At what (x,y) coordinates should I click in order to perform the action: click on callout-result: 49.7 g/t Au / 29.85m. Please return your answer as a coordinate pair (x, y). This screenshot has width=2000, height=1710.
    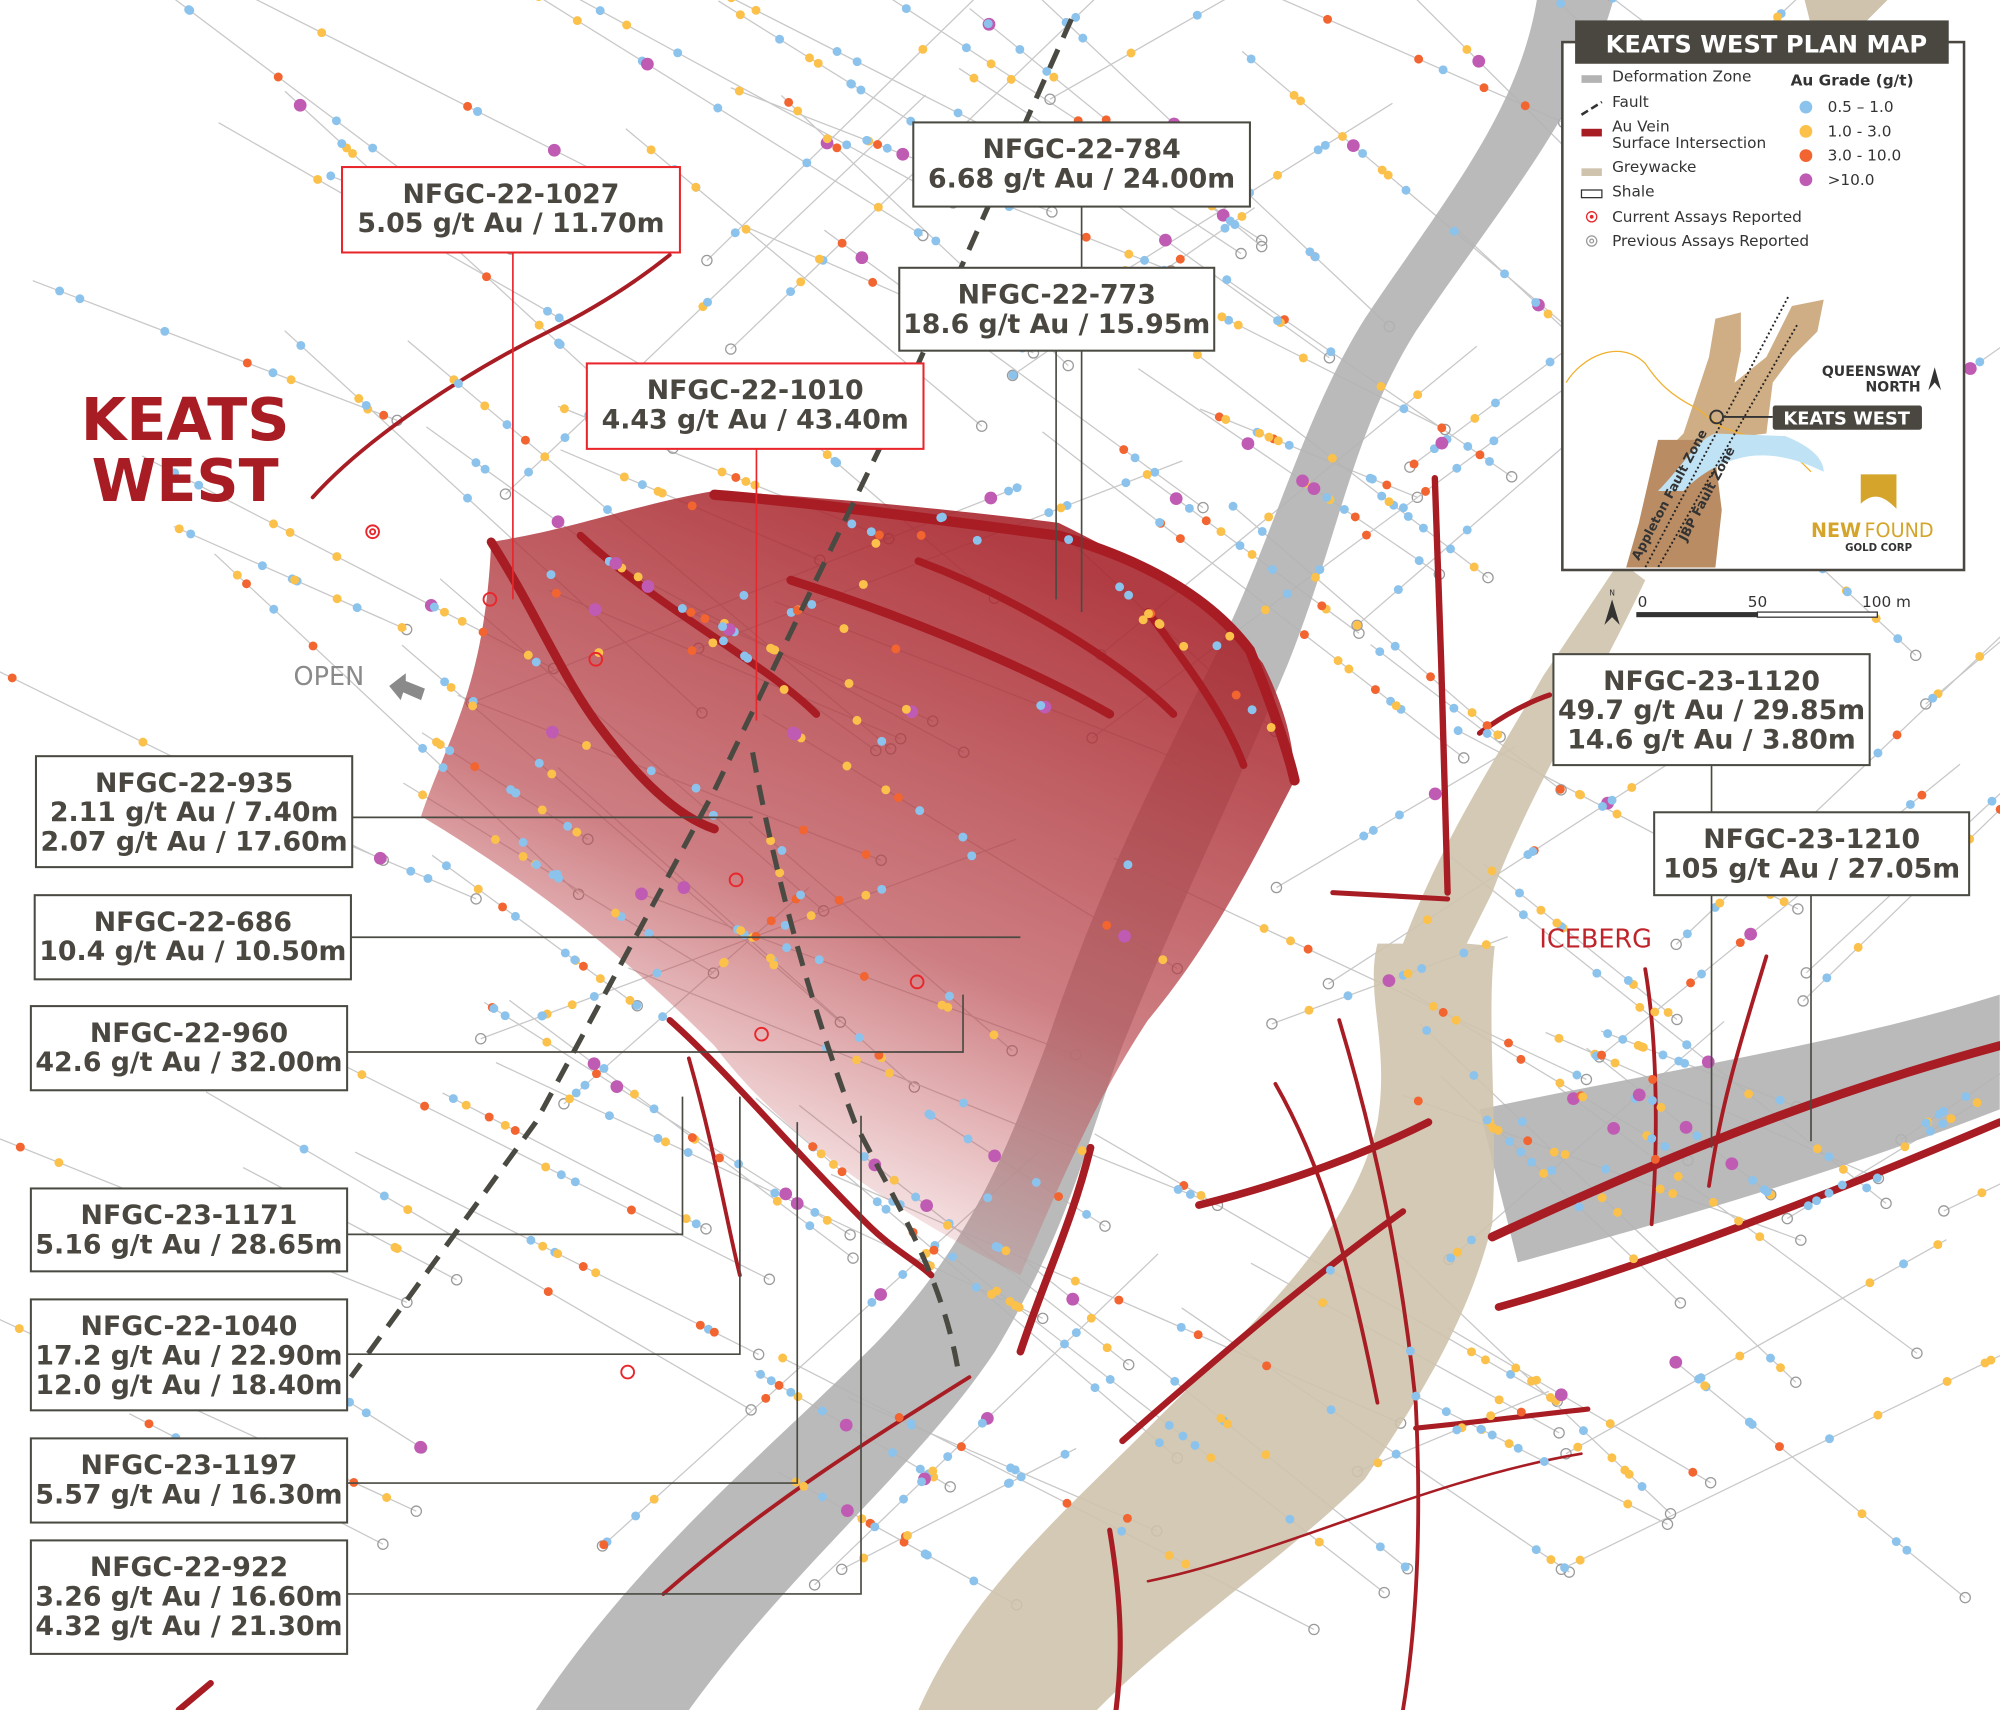
    Looking at the image, I should click on (1711, 710).